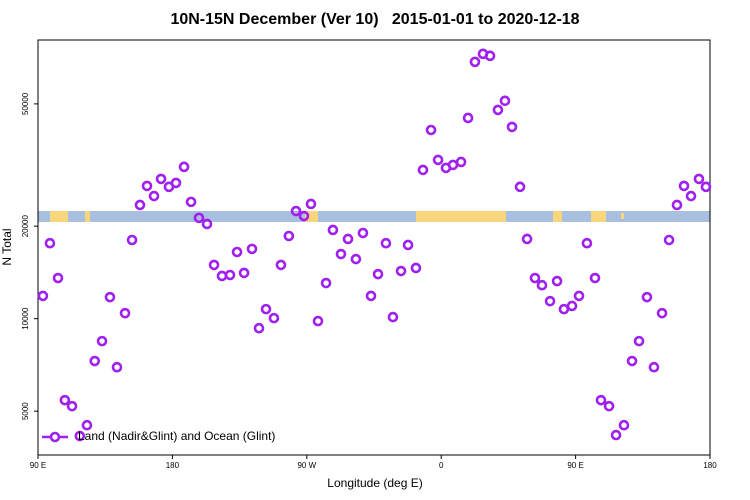 The image size is (750, 500). Describe the element at coordinates (7, 246) in the screenshot. I see `y-axis-label: N Total` at that location.